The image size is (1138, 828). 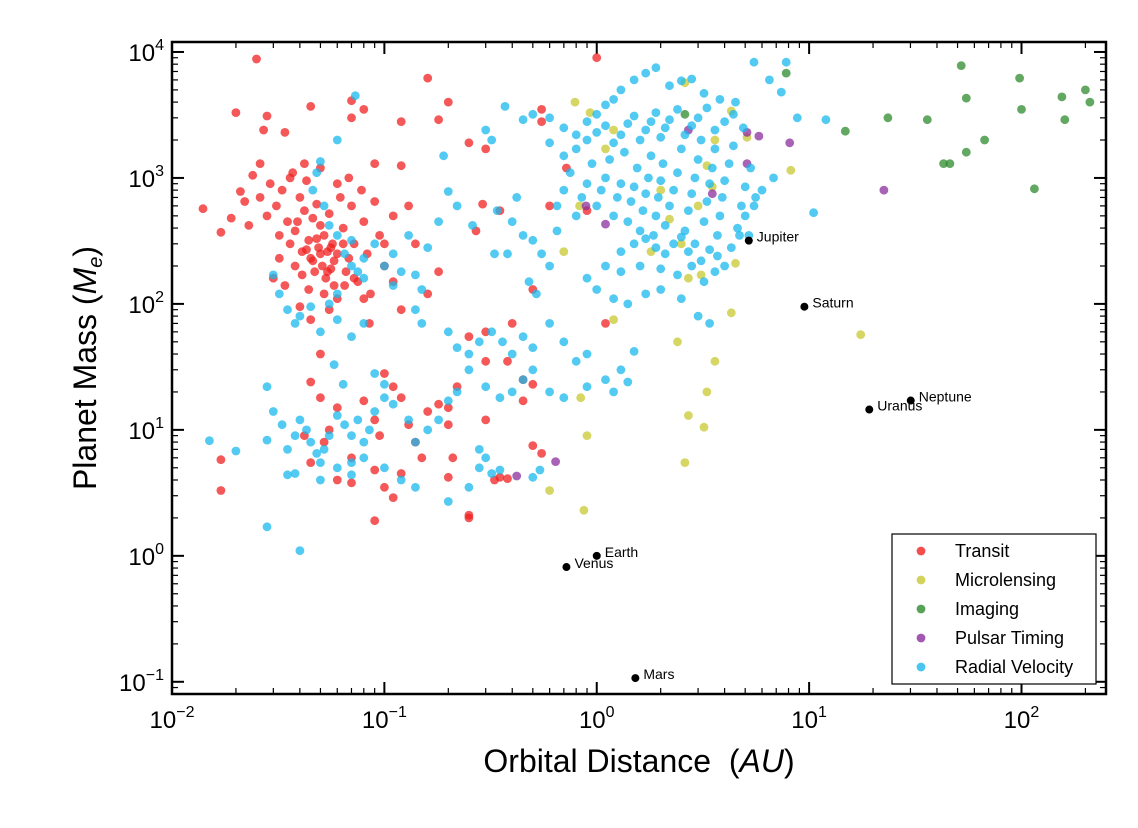 I want to click on legend-label-imaging: Imaging, so click(x=987, y=609).